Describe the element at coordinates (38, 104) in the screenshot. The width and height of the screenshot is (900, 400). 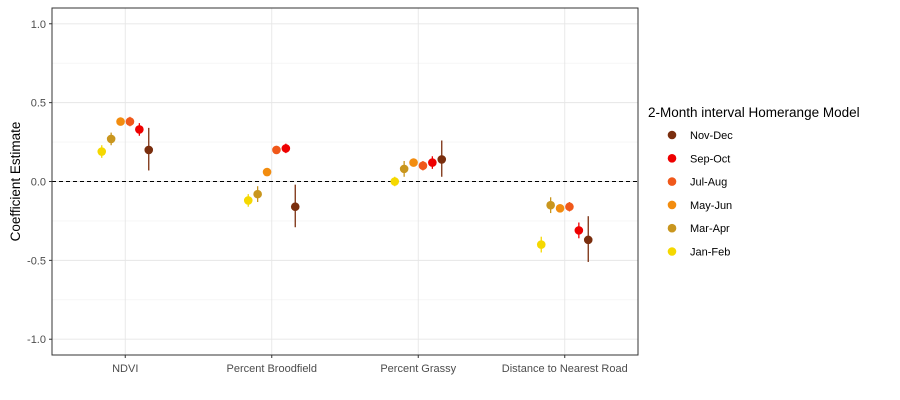
I see `y-tick-label: 0.5` at that location.